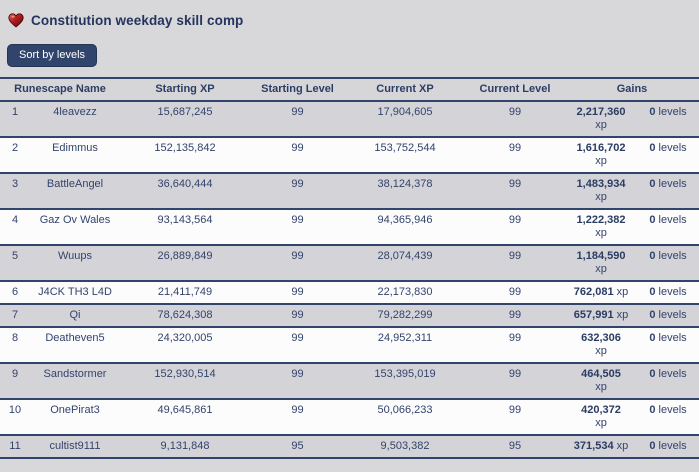 Image resolution: width=699 pixels, height=472 pixels. What do you see at coordinates (405, 191) in the screenshot?
I see `current-xp-cell: 38,124,378` at bounding box center [405, 191].